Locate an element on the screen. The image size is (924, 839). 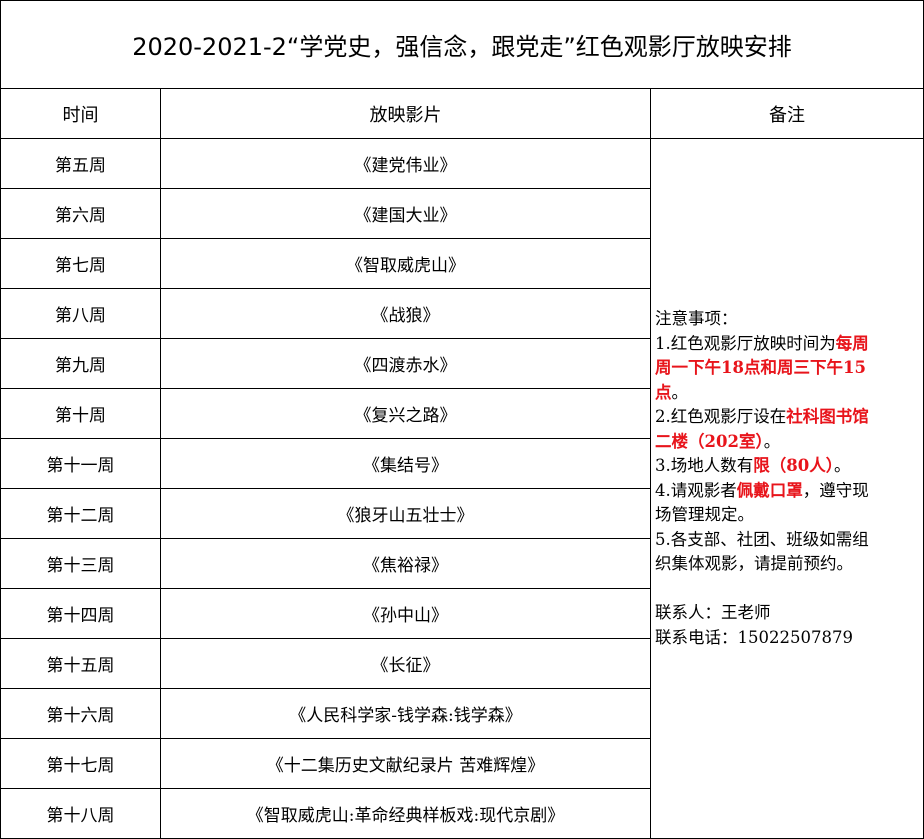
notes-line: 5.各支部、社团、班级如需组 is located at coordinates (789, 540).